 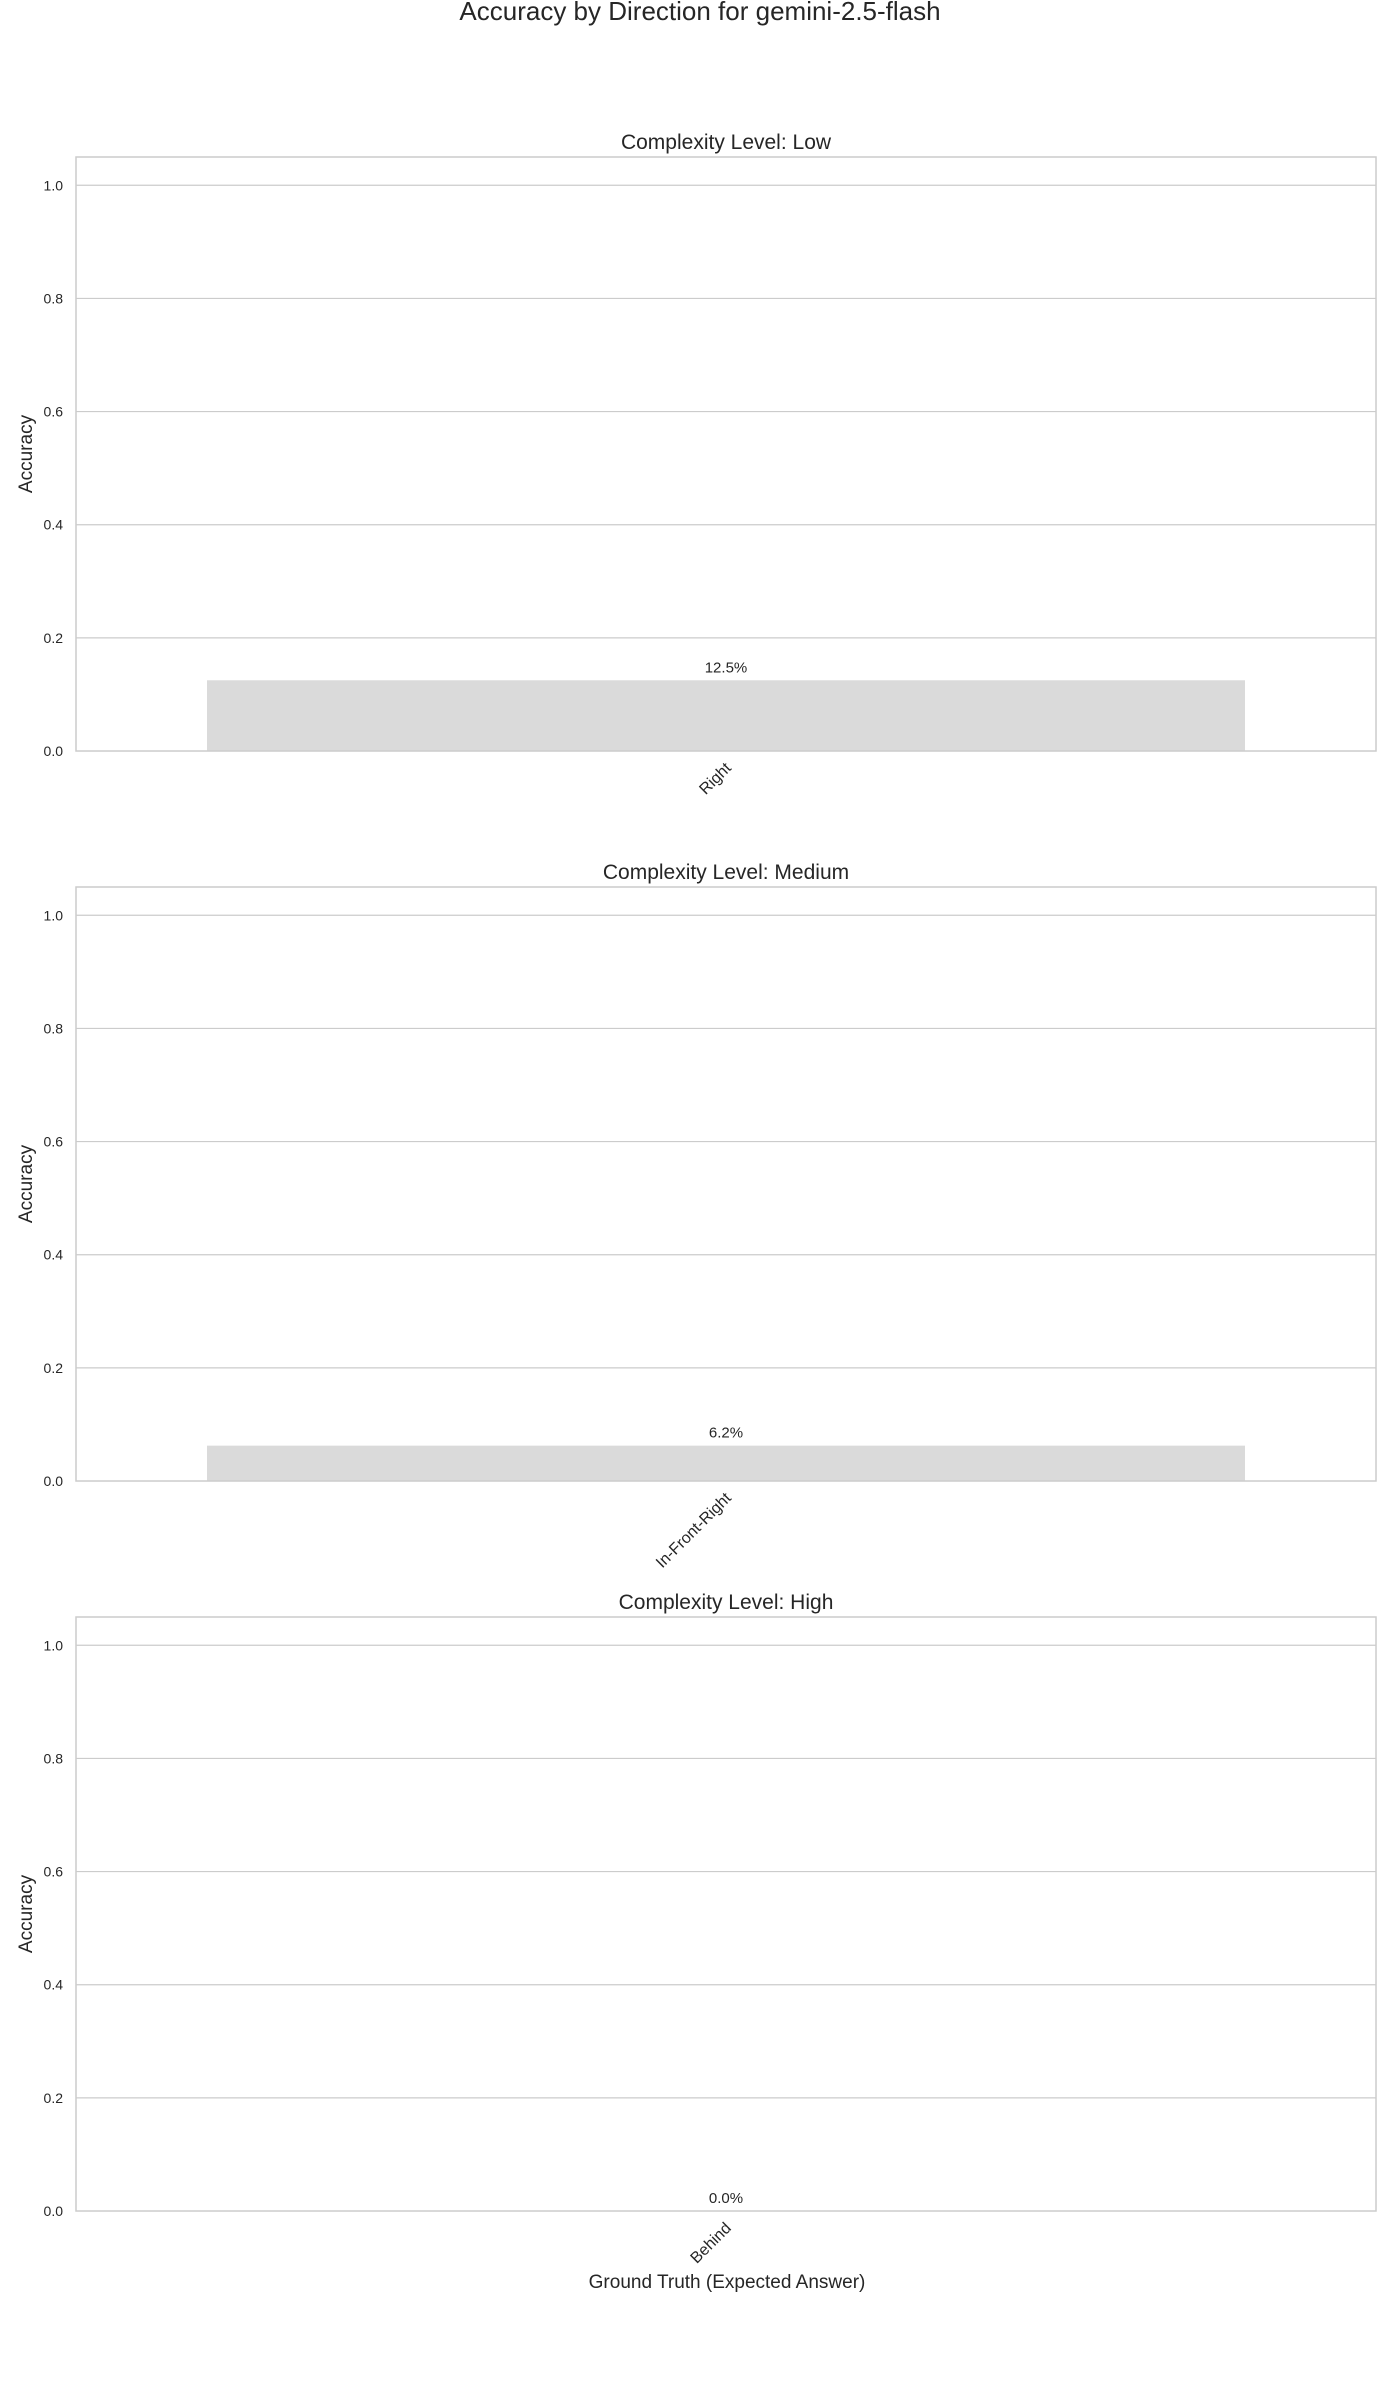 I want to click on bar-value-label: 0.0%, so click(x=726, y=2198).